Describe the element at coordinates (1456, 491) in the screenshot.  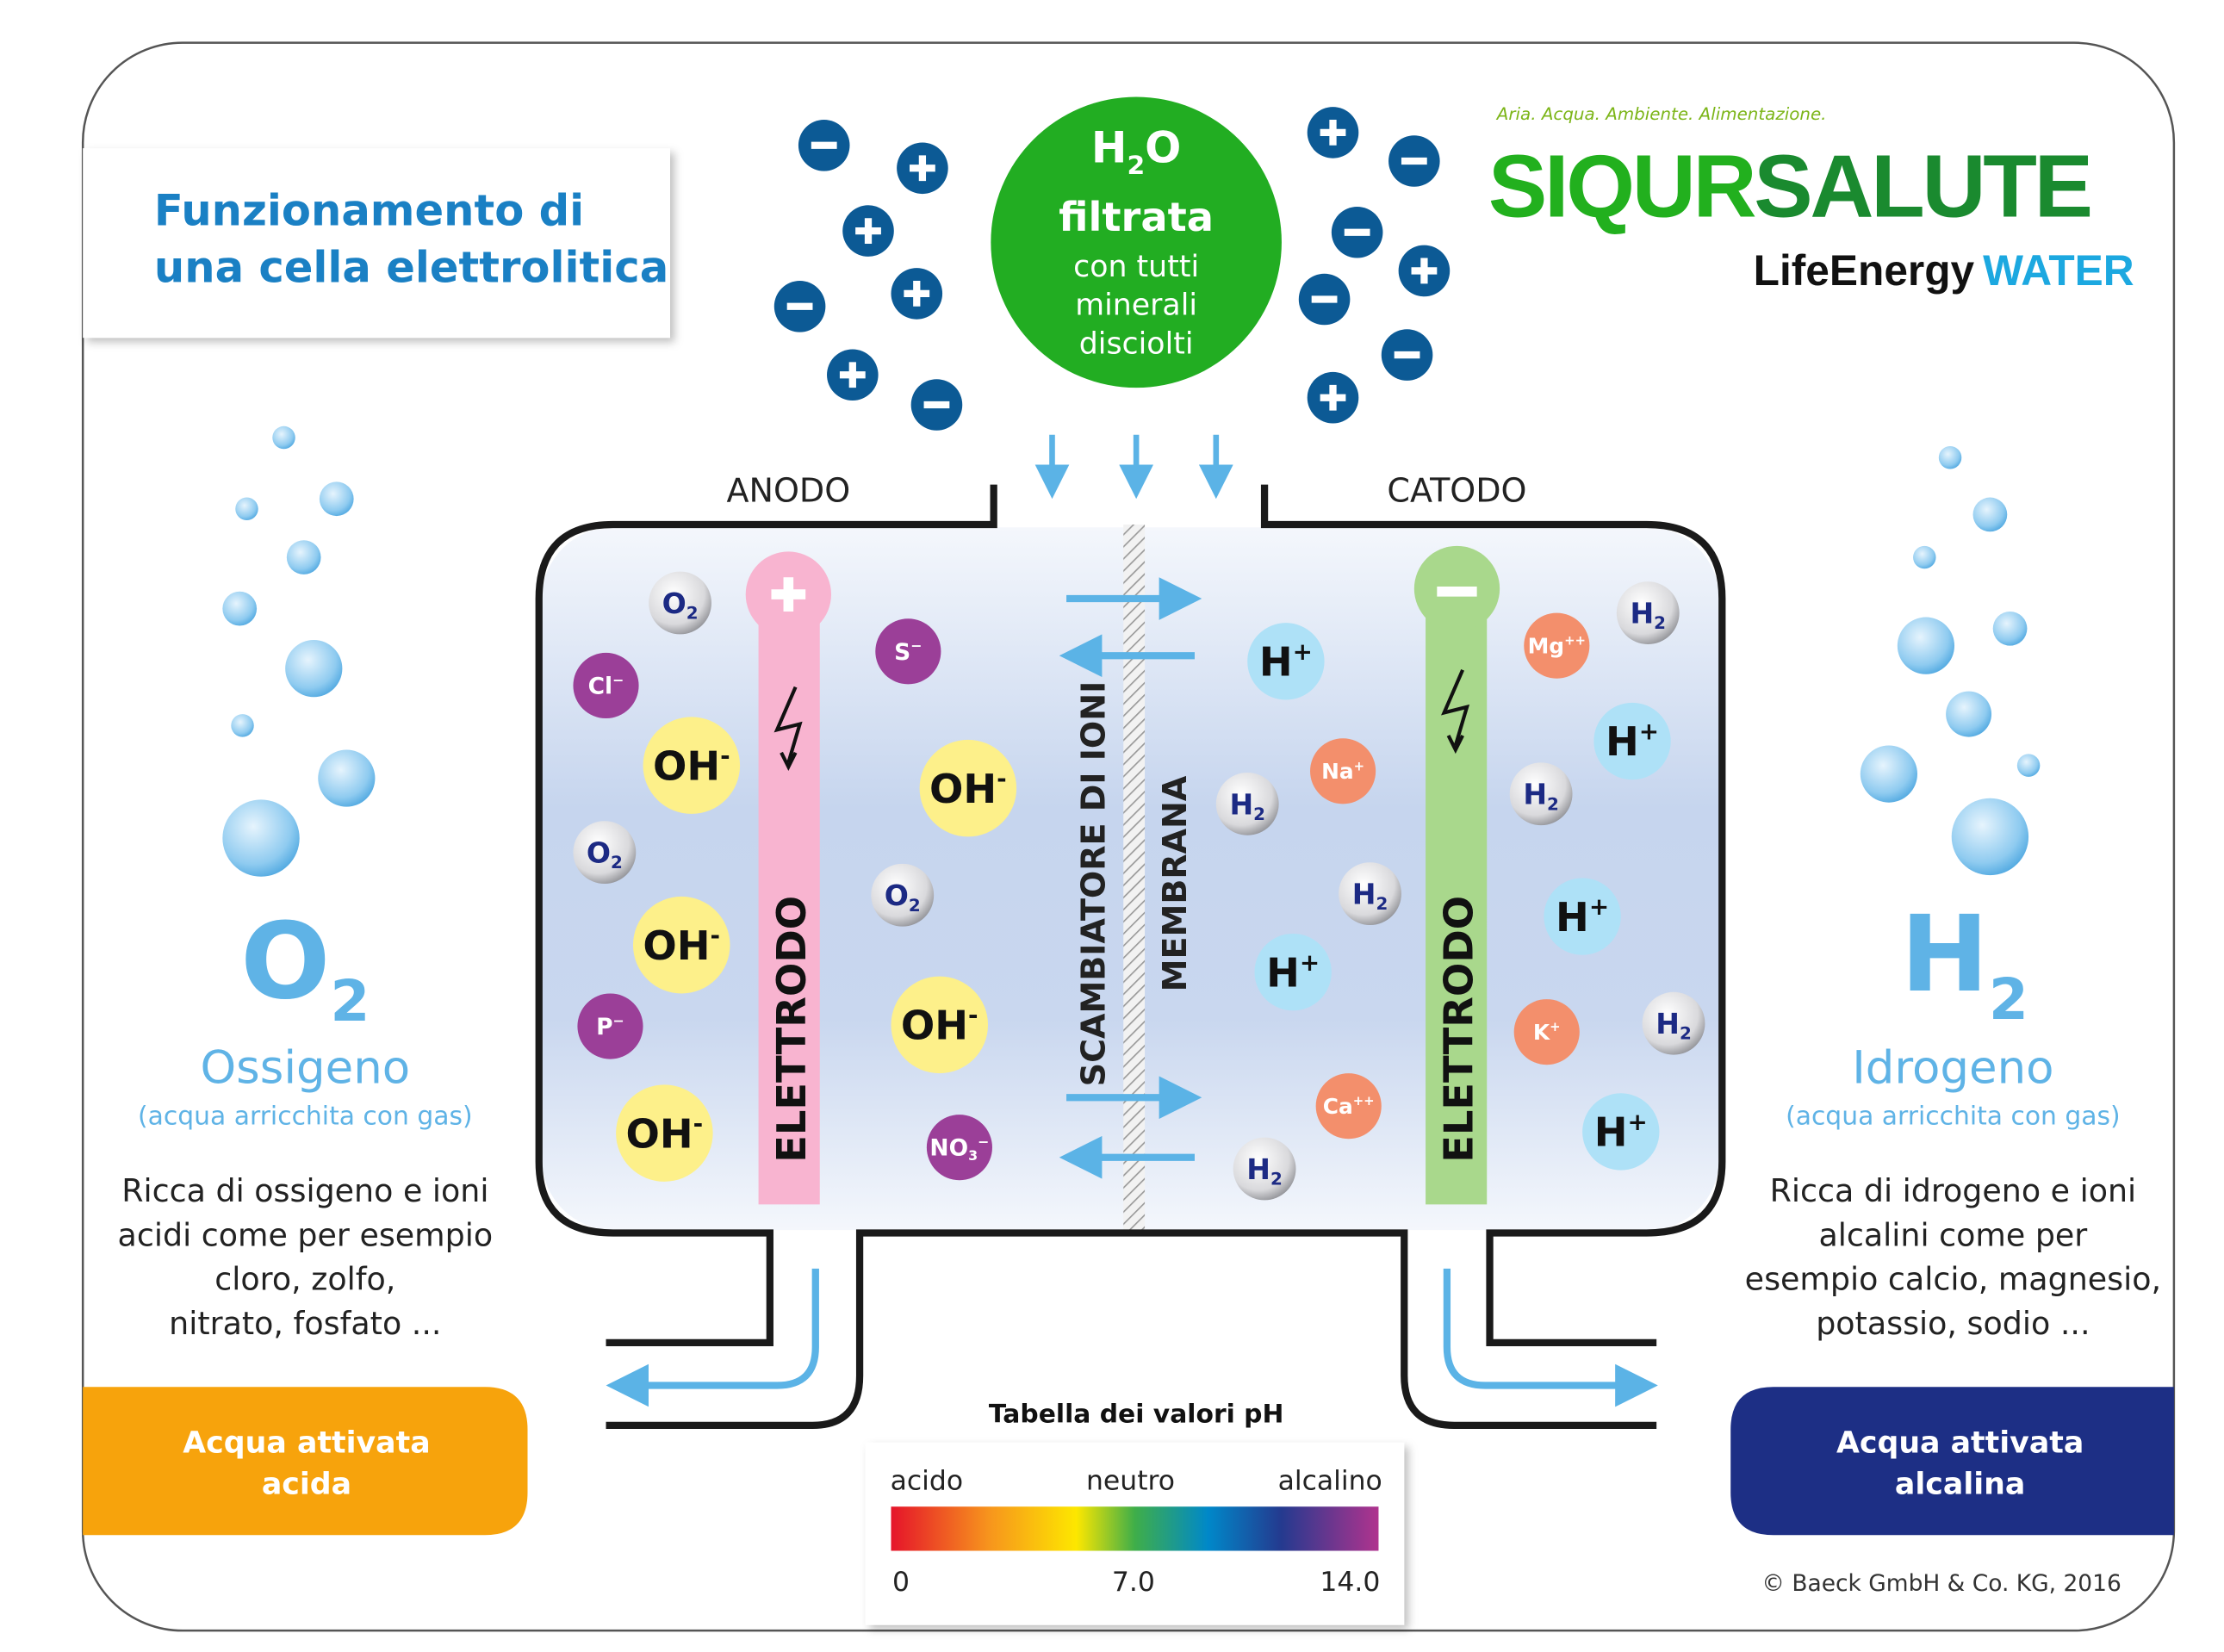
I see `cathode-label: CATODO` at that location.